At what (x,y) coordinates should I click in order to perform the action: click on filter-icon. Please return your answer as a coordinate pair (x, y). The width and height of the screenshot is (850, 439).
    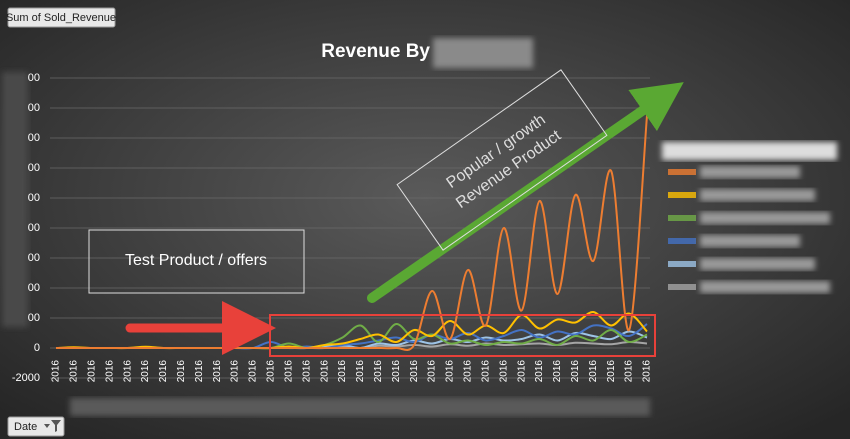
    Looking at the image, I should click on (52, 426).